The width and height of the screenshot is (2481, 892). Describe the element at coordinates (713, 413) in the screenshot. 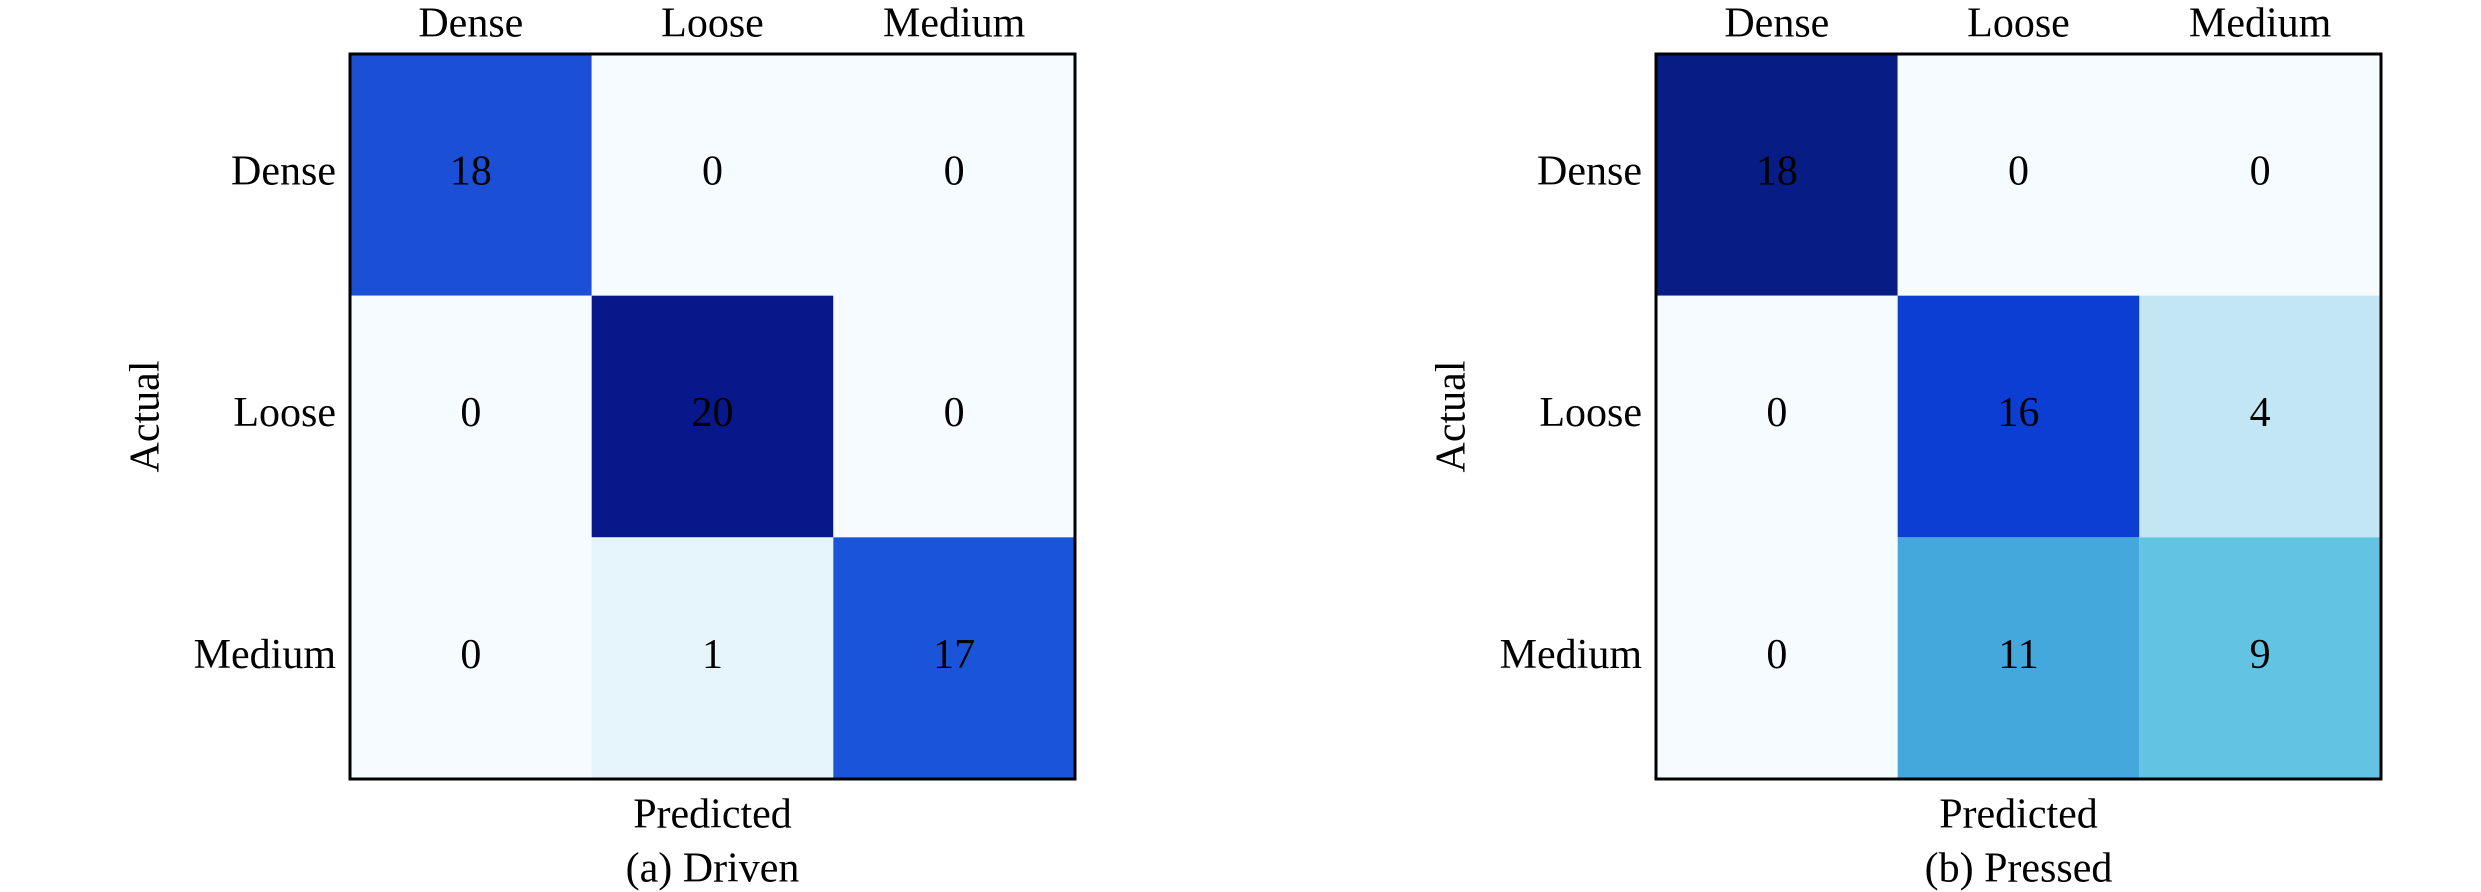

I see `cell-label: 20` at that location.